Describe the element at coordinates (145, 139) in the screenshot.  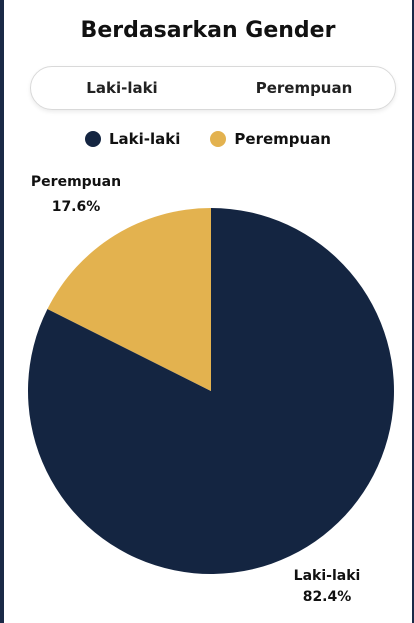
I see `legend-label-laki-laki: Laki-laki` at that location.